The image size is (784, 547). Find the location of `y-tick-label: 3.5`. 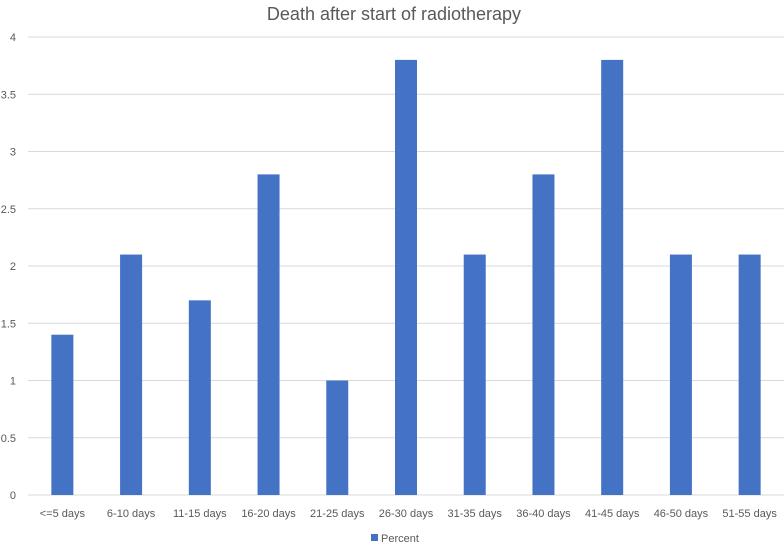

y-tick-label: 3.5 is located at coordinates (8, 95).